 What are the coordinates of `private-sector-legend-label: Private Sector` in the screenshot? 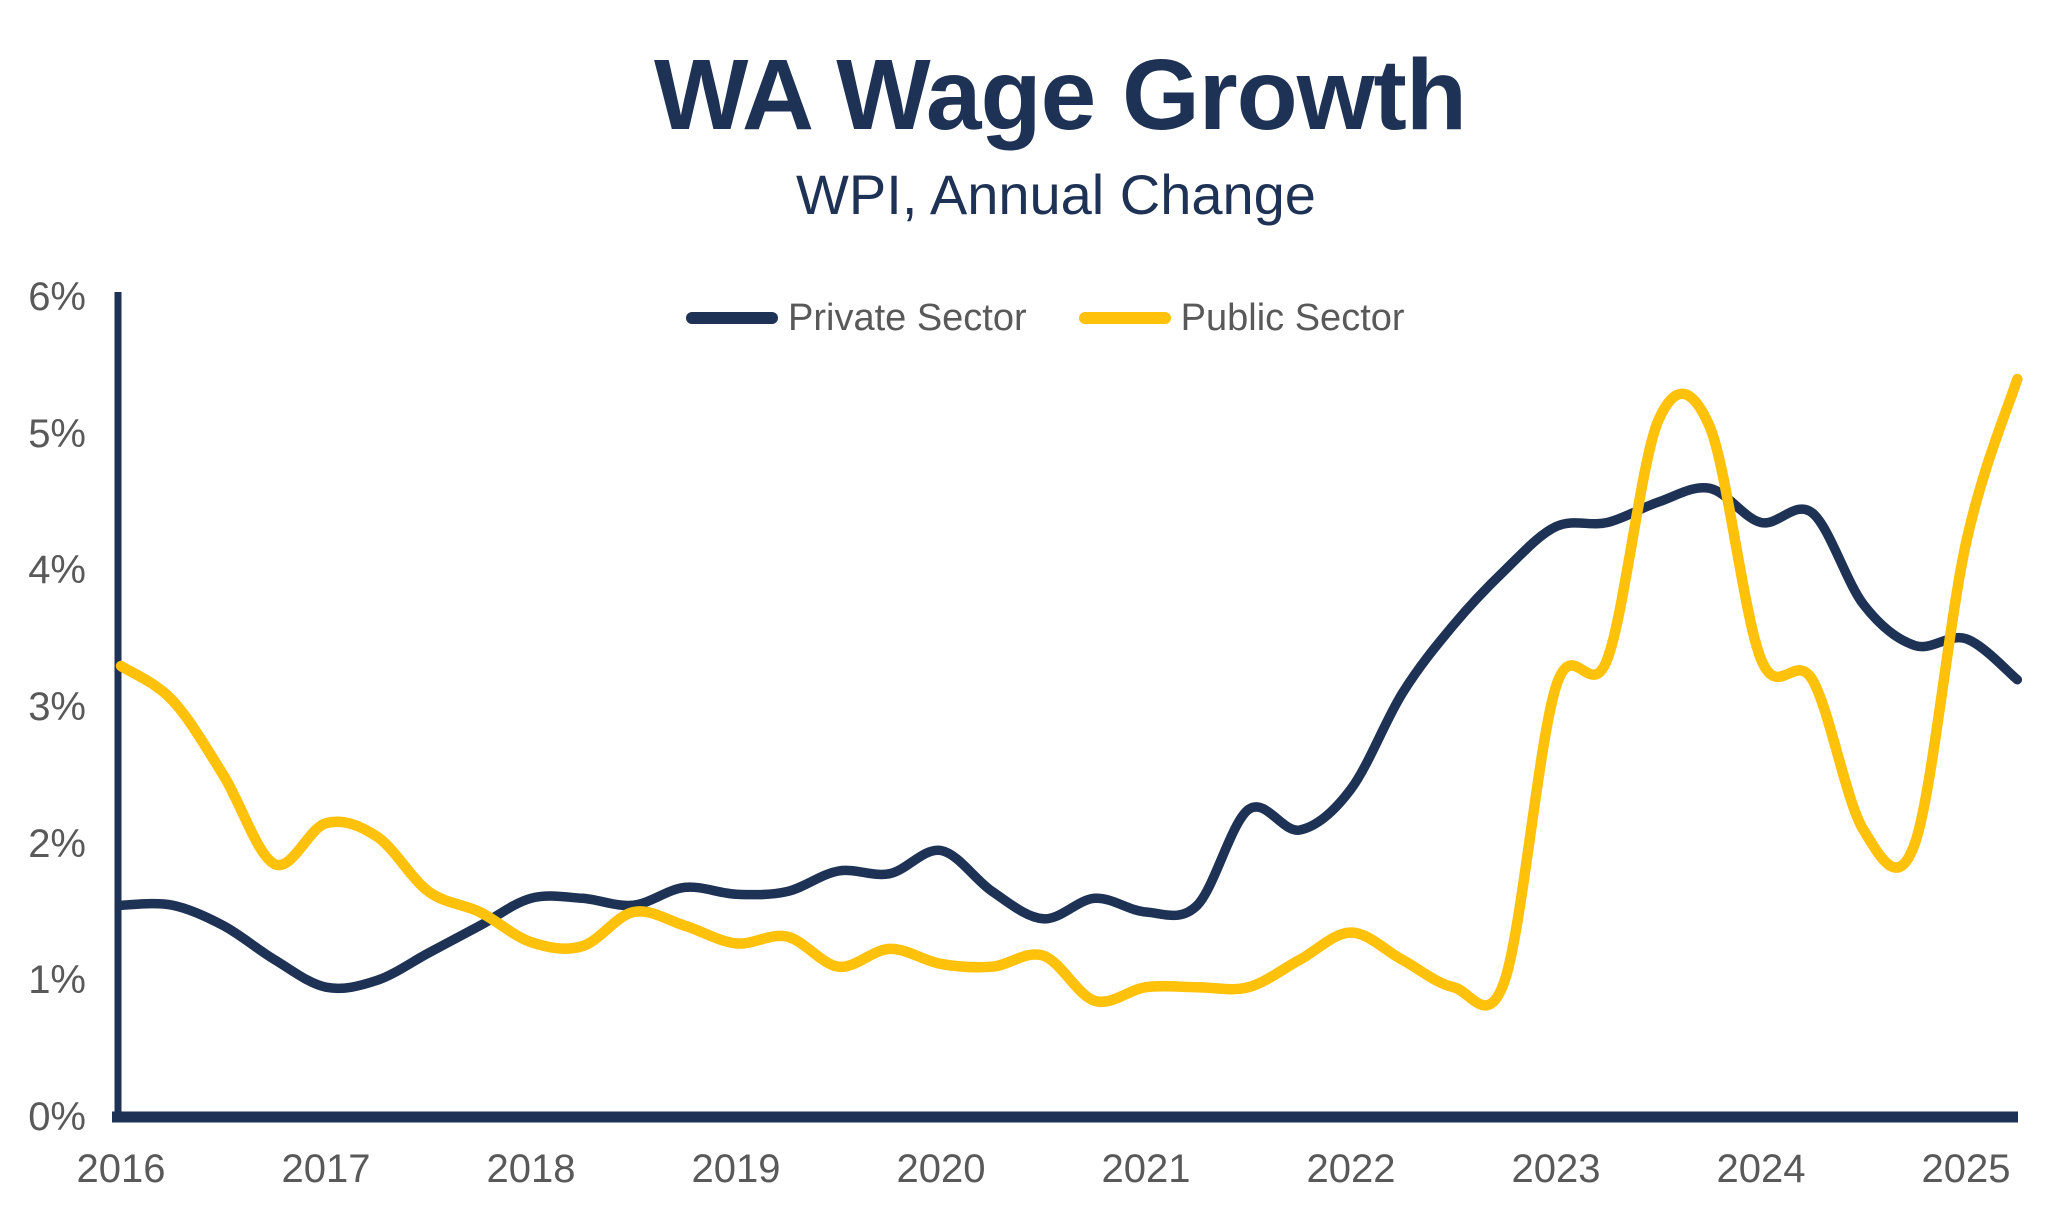 It's located at (907, 318).